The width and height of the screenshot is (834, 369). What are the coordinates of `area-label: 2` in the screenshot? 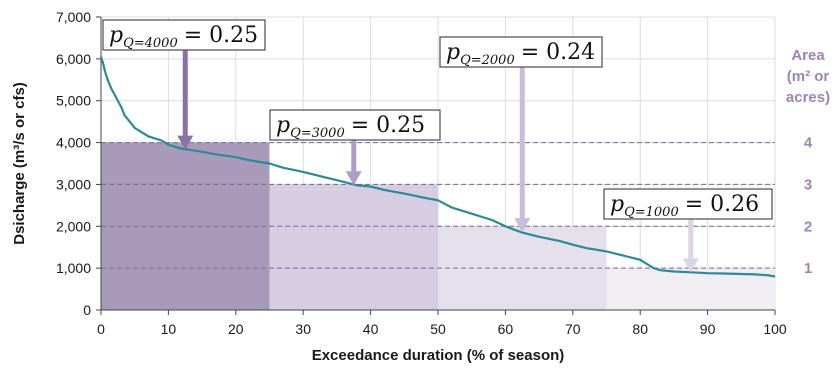 It's located at (808, 226).